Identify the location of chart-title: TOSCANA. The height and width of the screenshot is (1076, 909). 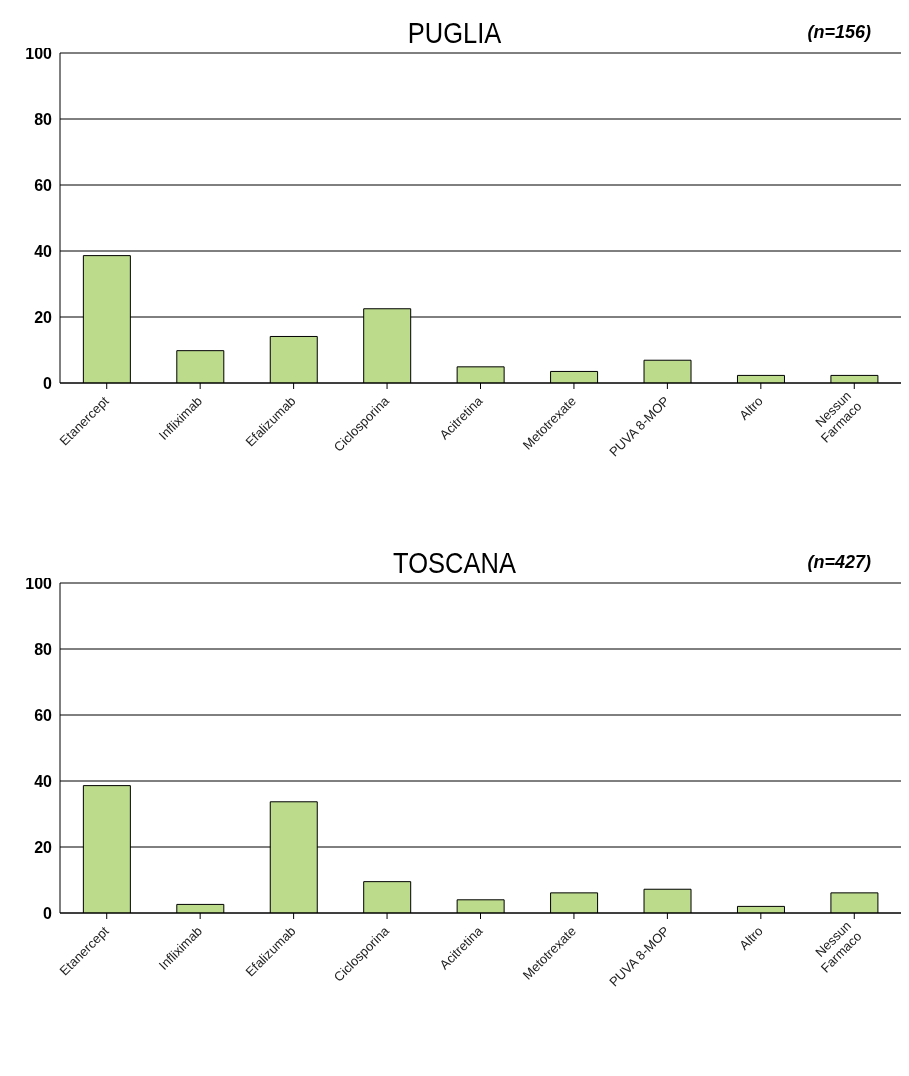
(454, 562).